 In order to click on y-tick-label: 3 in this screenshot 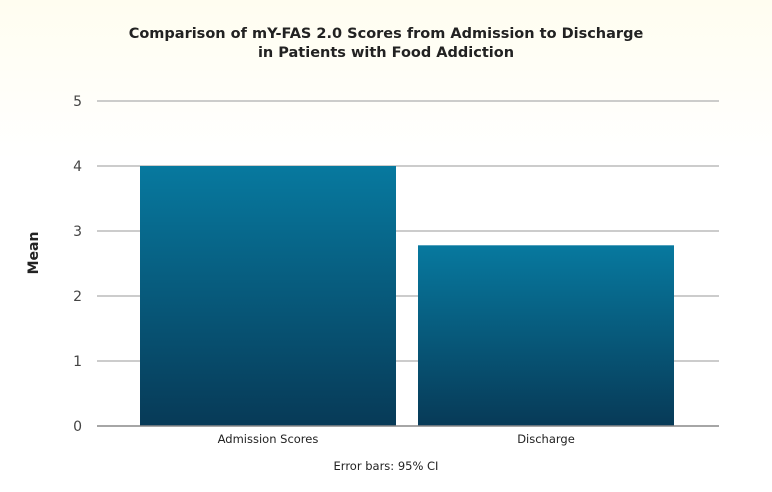, I will do `click(77, 232)`.